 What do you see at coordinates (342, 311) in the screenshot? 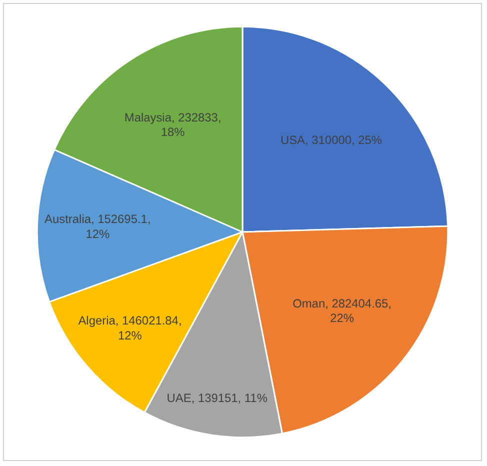
I see `slice-label: Oman, 282404.65, 22%` at bounding box center [342, 311].